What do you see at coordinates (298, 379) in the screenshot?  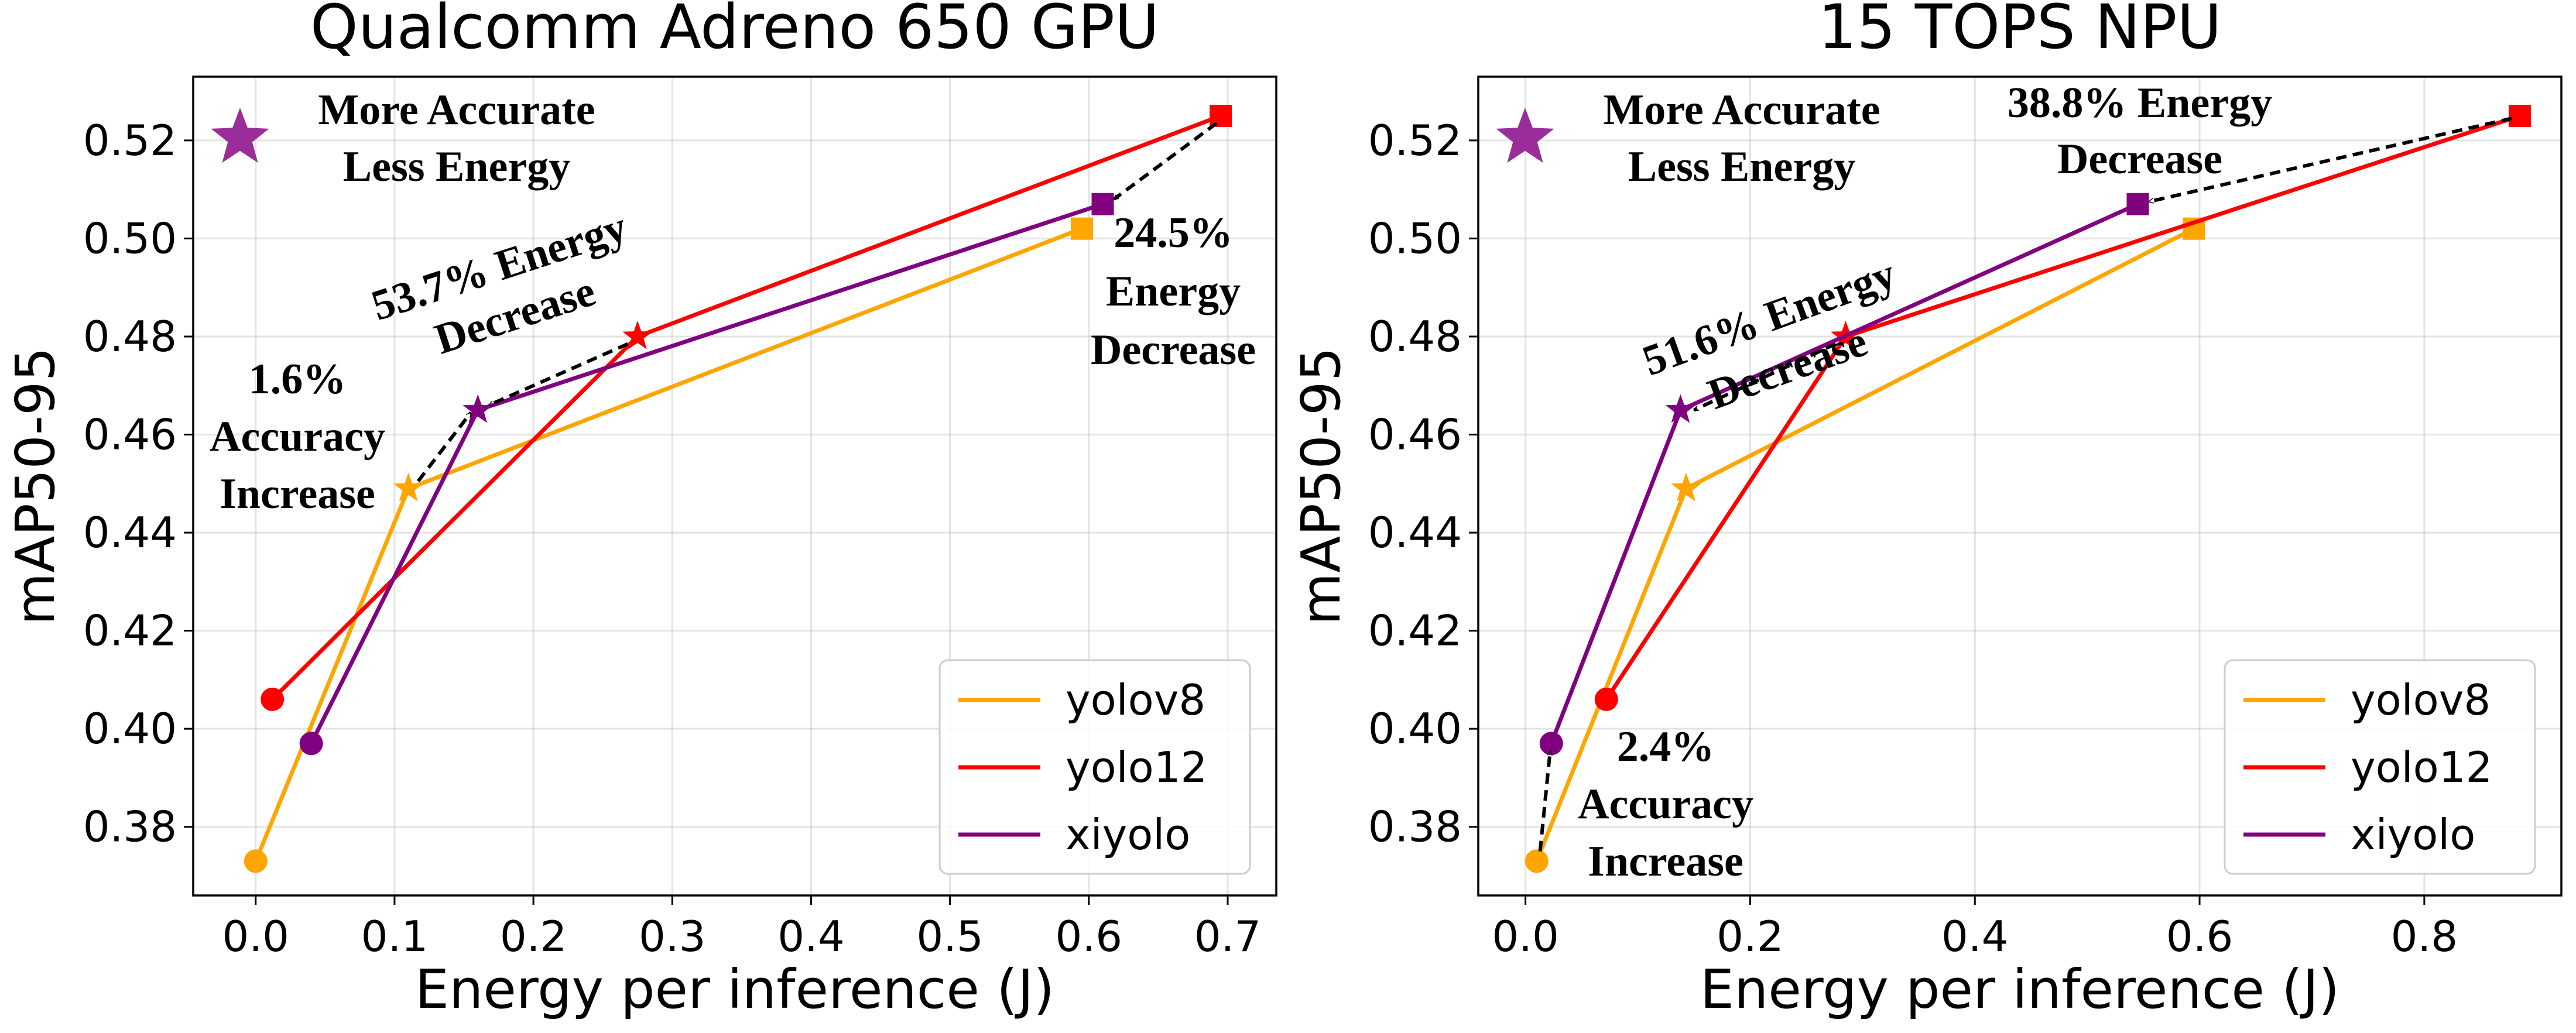 I see `annotation-line: 1.6%` at bounding box center [298, 379].